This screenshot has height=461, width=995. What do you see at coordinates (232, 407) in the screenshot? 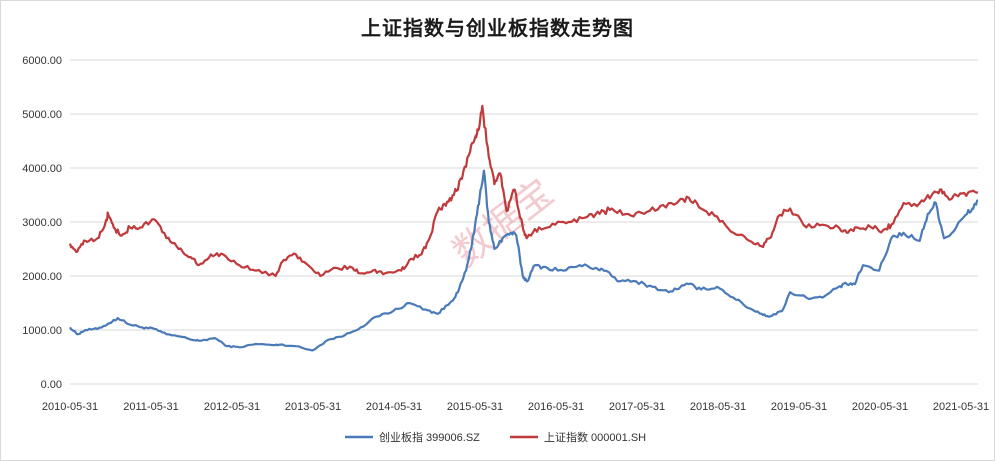
I see `x-tick-label: 2012-05-31` at bounding box center [232, 407].